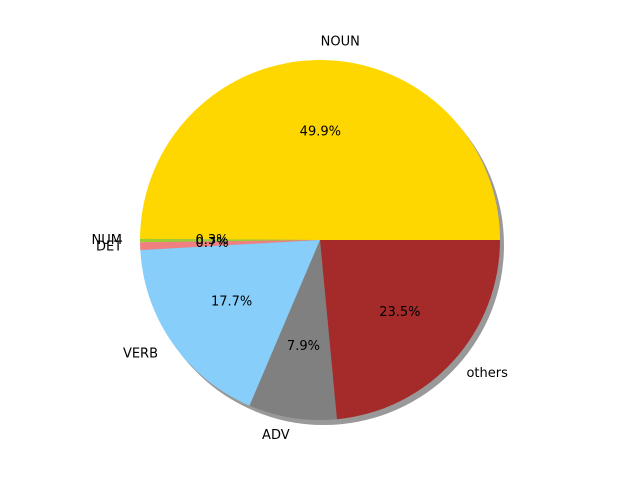 The width and height of the screenshot is (640, 480). Describe the element at coordinates (340, 42) in the screenshot. I see `slice-label-noun: NOUN` at that location.